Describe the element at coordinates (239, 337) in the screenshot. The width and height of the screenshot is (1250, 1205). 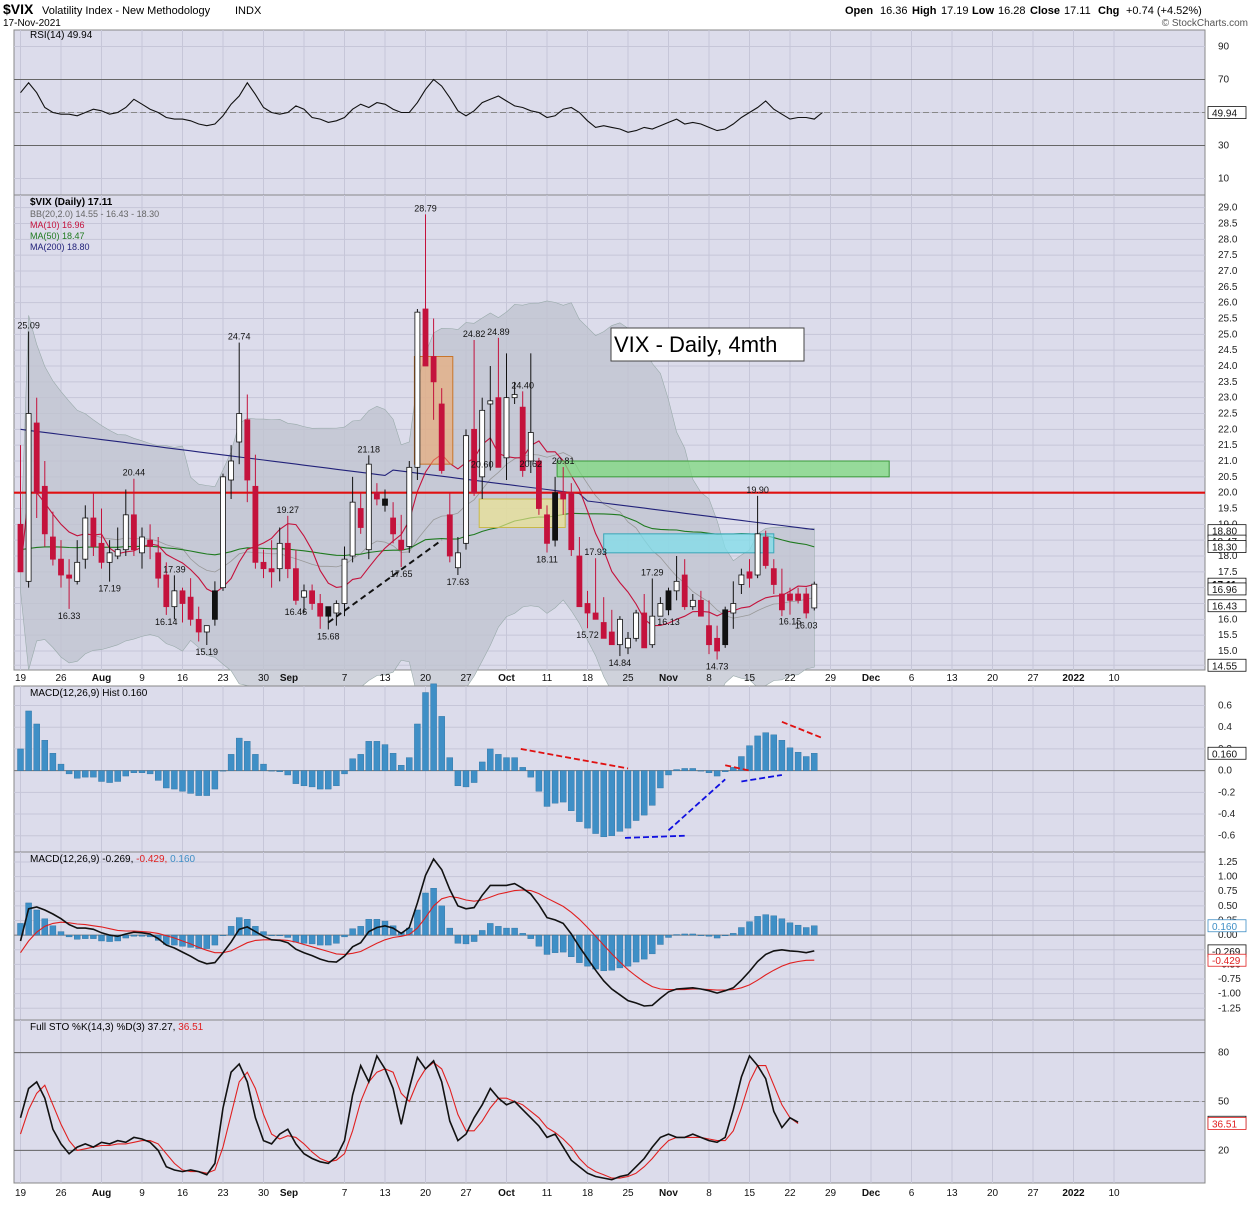
I see `price-annotation: 24.74` at that location.